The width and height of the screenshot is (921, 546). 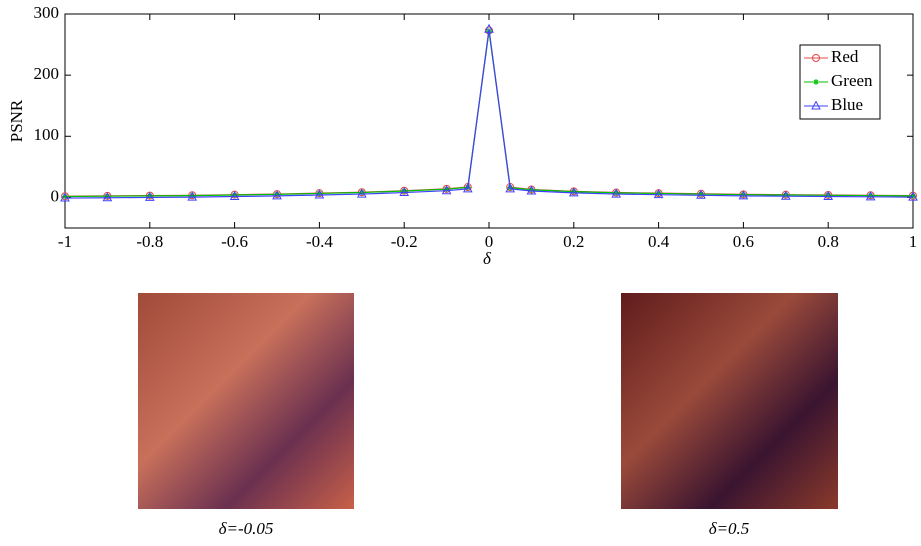 What do you see at coordinates (47, 73) in the screenshot?
I see `y-tick-label: 200` at bounding box center [47, 73].